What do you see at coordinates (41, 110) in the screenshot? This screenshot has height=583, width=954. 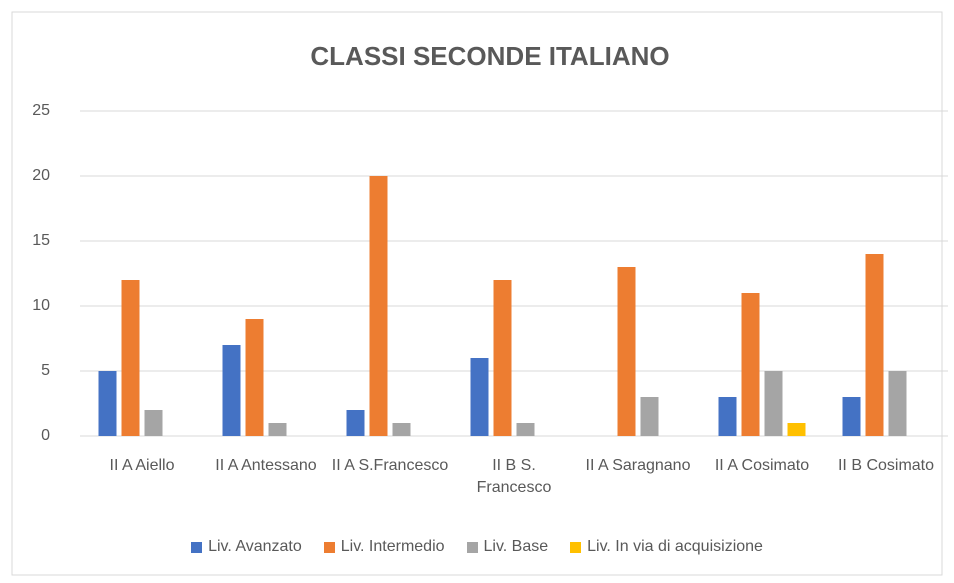 I see `y-tick-label: 25` at bounding box center [41, 110].